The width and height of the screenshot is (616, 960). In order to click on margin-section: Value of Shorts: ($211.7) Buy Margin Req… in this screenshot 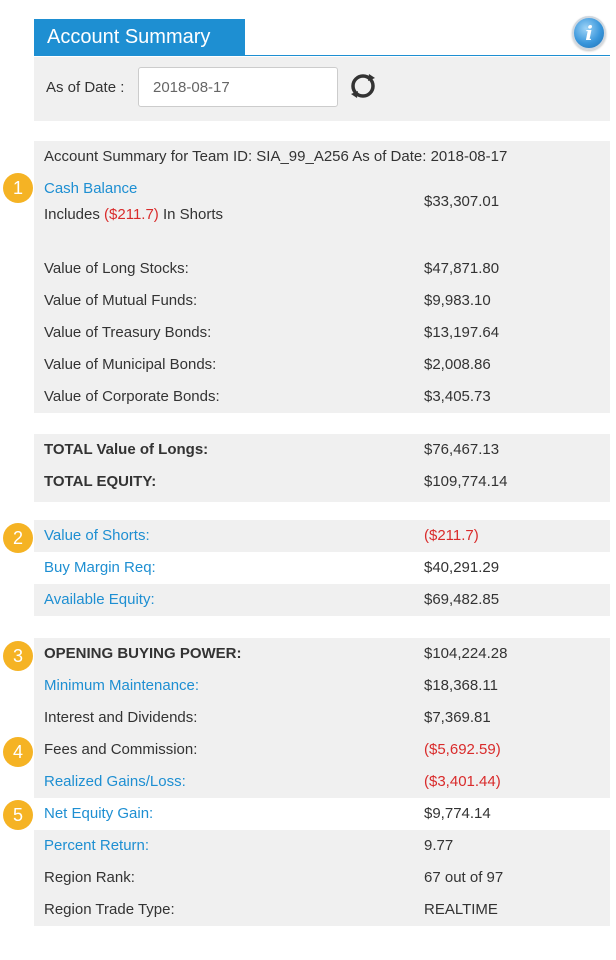, I will do `click(322, 568)`.